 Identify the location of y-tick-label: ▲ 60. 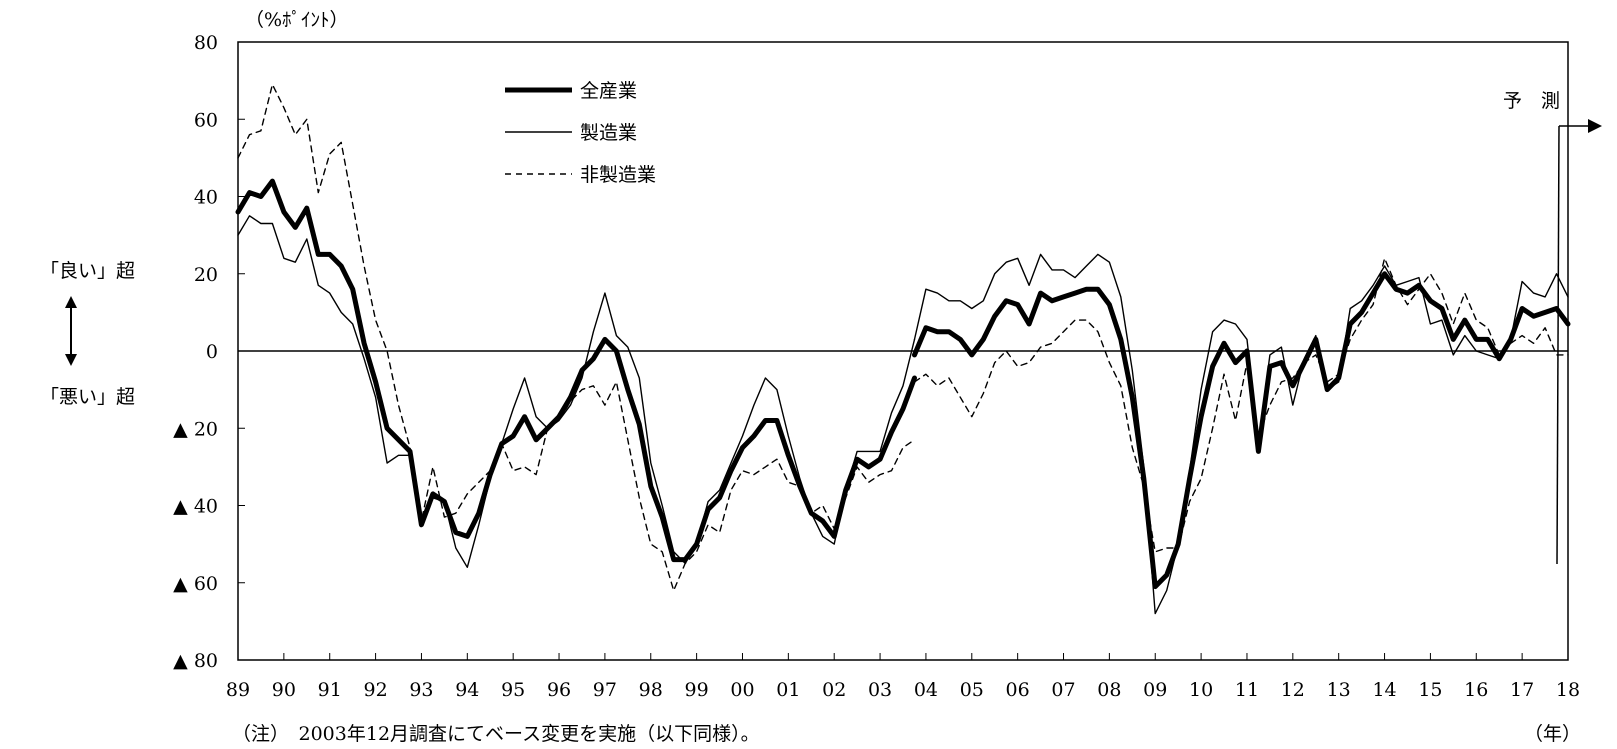
(195, 584).